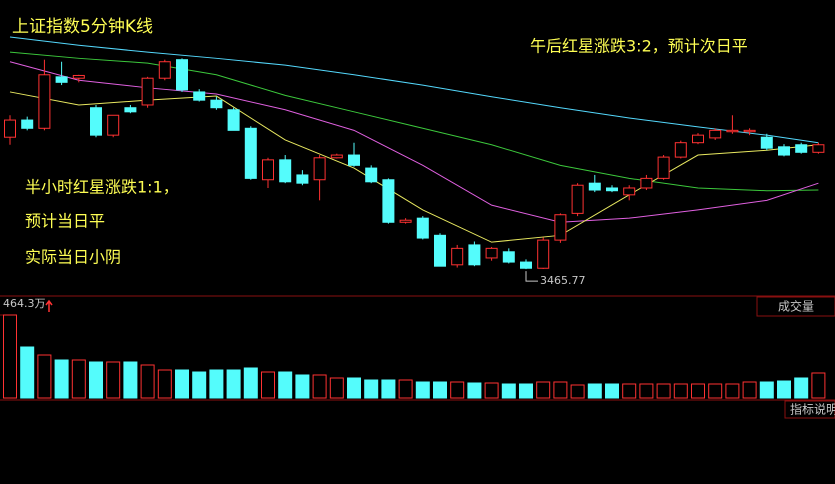 This screenshot has width=835, height=484. What do you see at coordinates (563, 280) in the screenshot?
I see `low-label: 3465.77` at bounding box center [563, 280].